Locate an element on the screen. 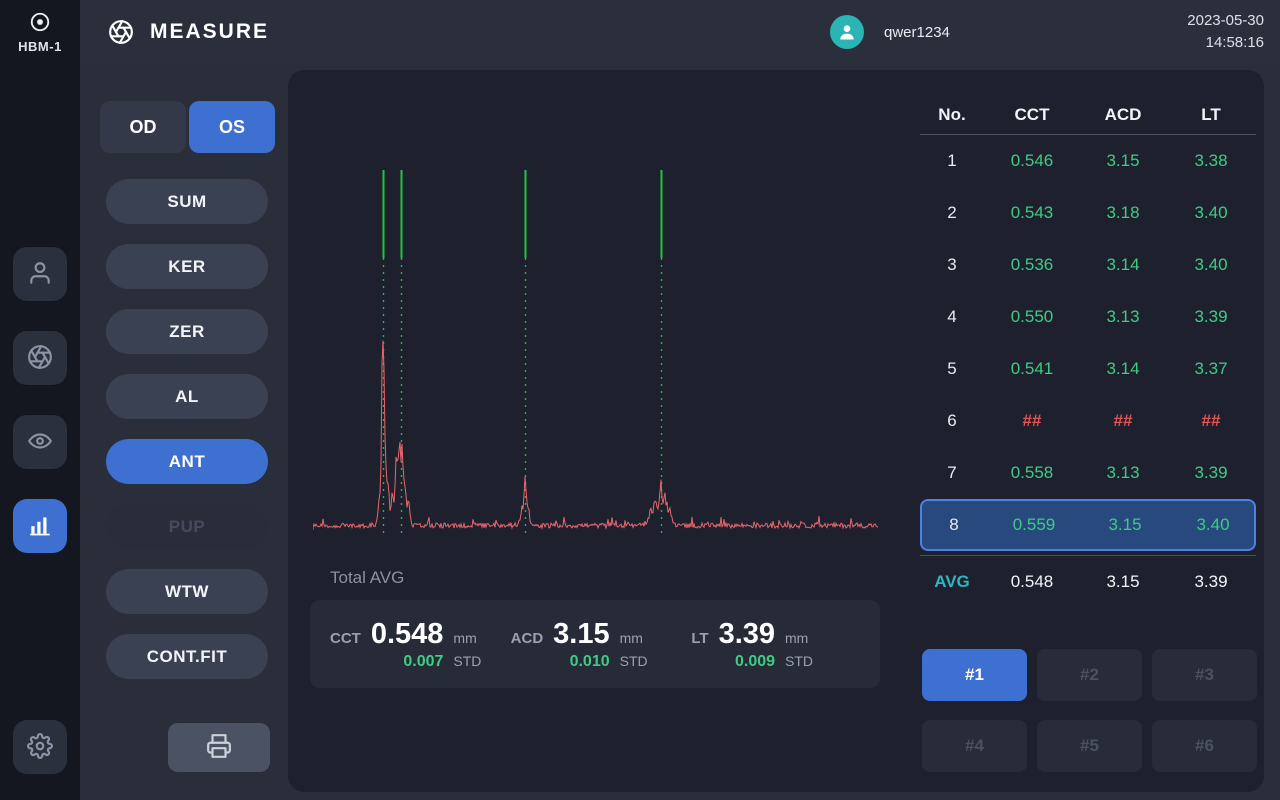 The width and height of the screenshot is (1280, 800). nav-measure-button is located at coordinates (40, 526).